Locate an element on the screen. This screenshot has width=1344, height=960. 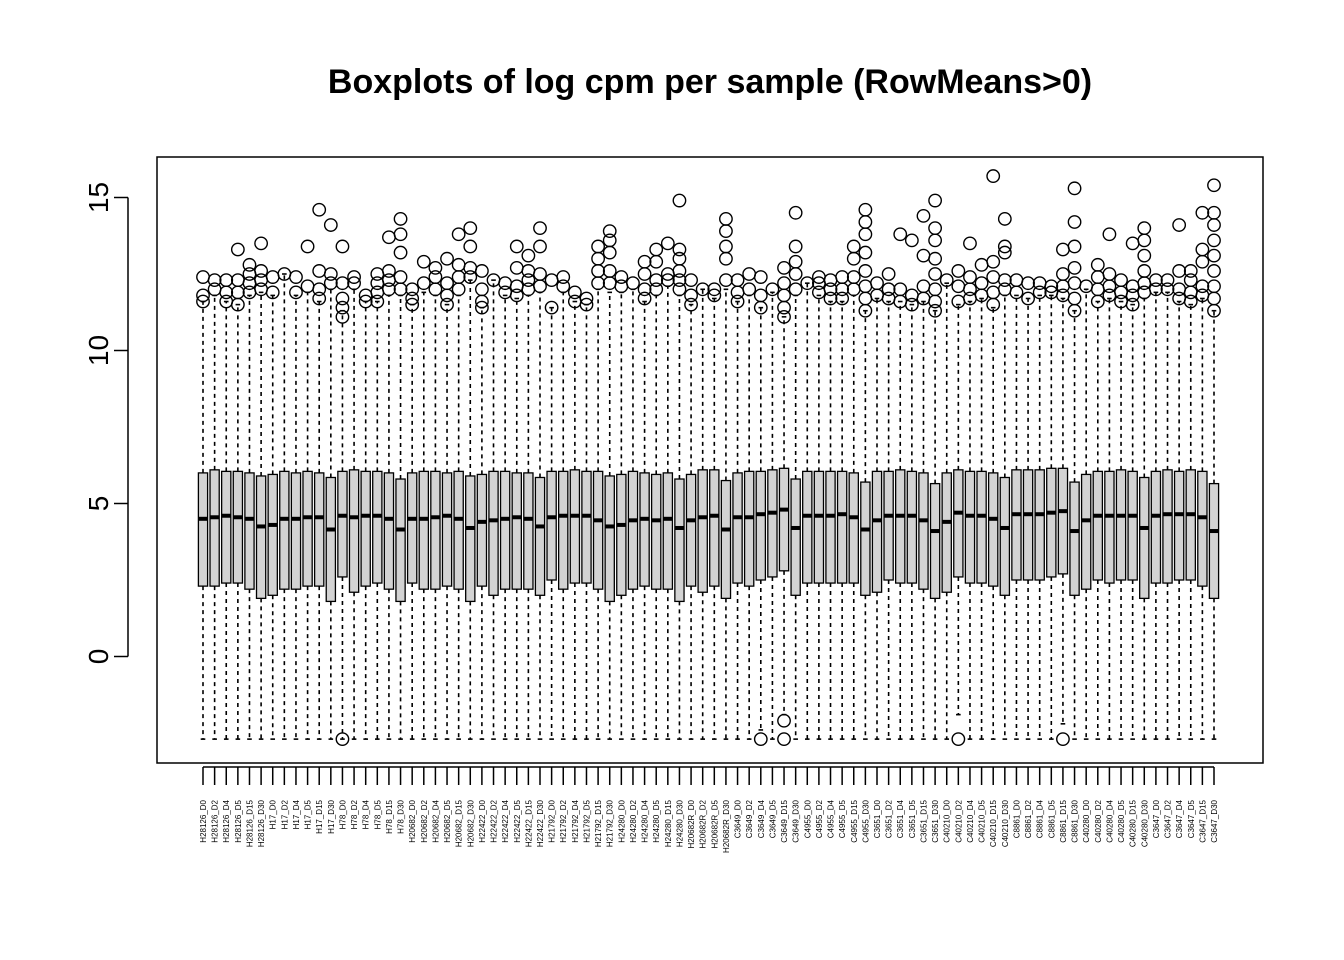
x-tick-label: C4955_D5 is located at coordinates (842, 818).